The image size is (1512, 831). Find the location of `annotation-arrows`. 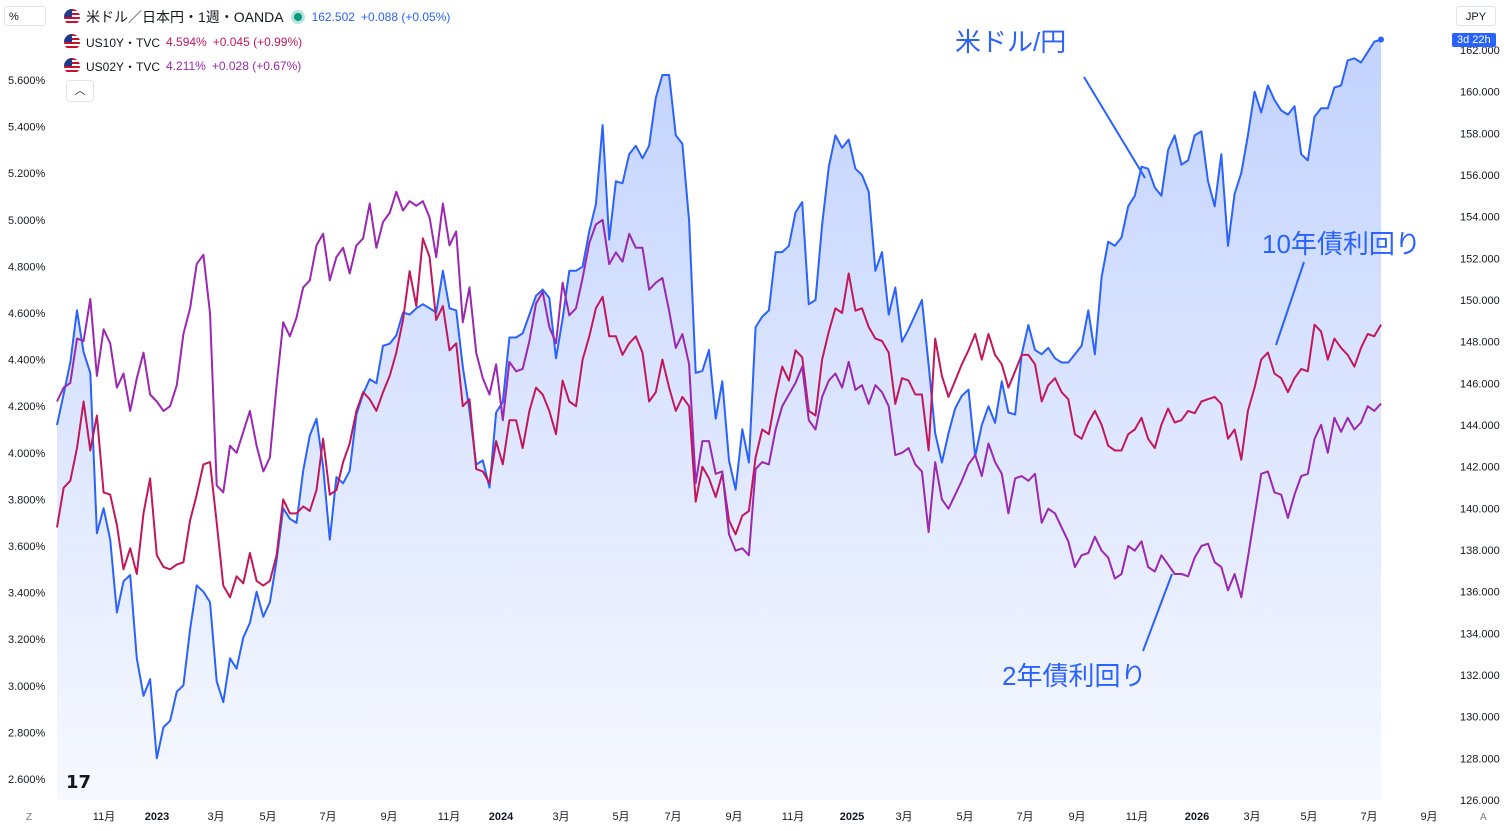

annotation-arrows is located at coordinates (1194, 364).